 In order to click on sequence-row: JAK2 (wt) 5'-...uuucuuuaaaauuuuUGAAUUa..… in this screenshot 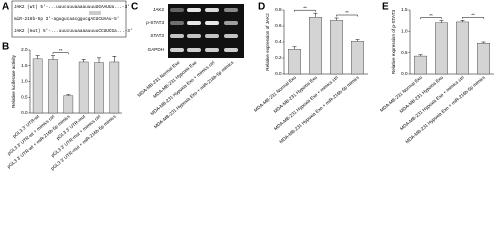, I will do `click(72, 7)`.